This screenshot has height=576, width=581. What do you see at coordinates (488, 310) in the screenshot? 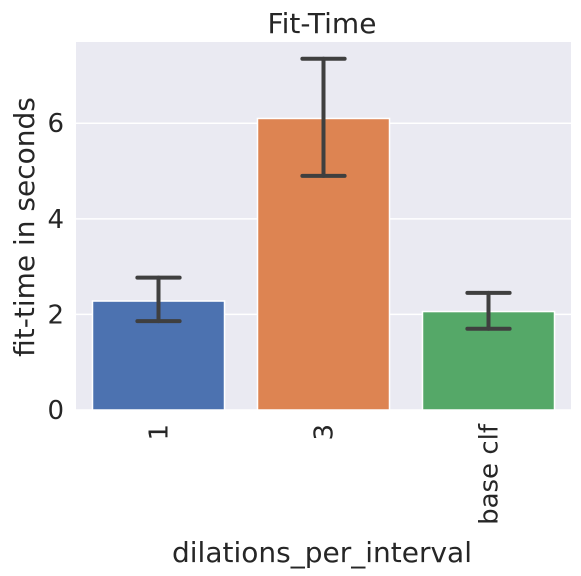
I see `error-bar-base-clf` at bounding box center [488, 310].